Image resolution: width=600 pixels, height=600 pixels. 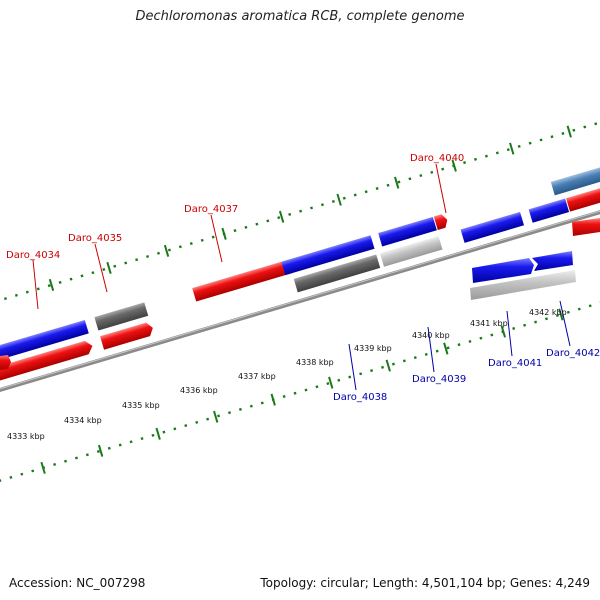 I want to click on accession-label: Accession: NC_007298, so click(x=77, y=583).